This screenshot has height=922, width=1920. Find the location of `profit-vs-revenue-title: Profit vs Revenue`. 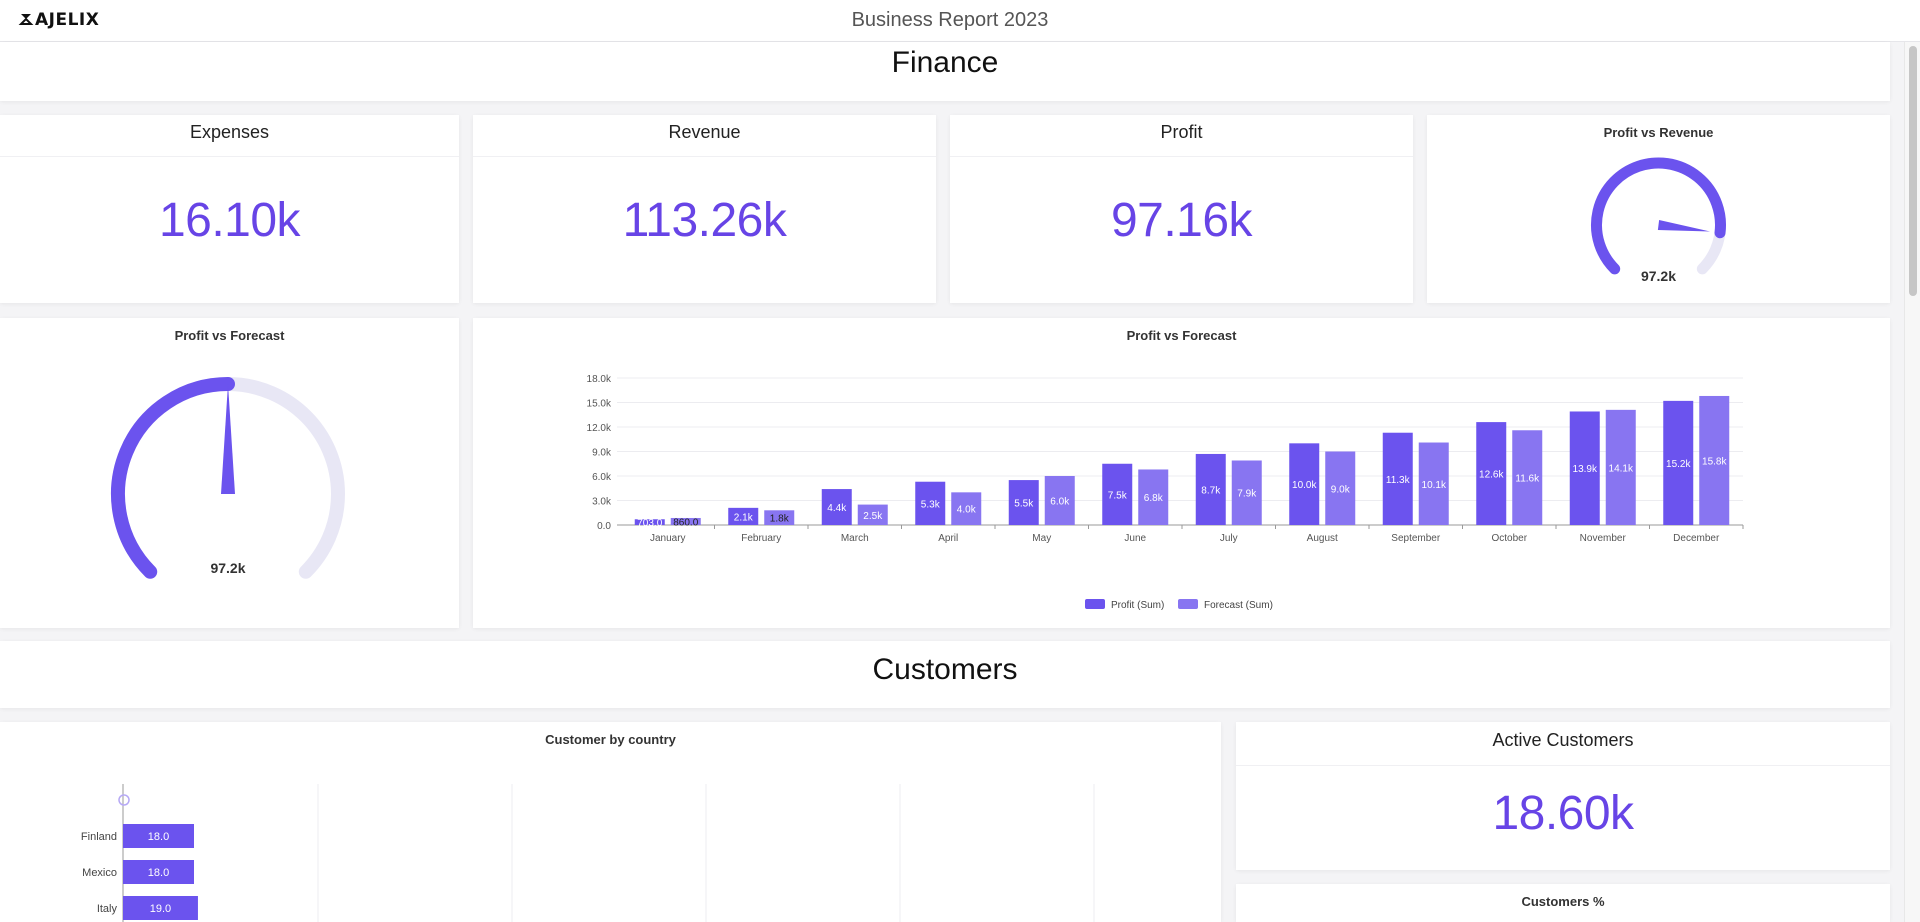

profit-vs-revenue-title: Profit vs Revenue is located at coordinates (1658, 132).